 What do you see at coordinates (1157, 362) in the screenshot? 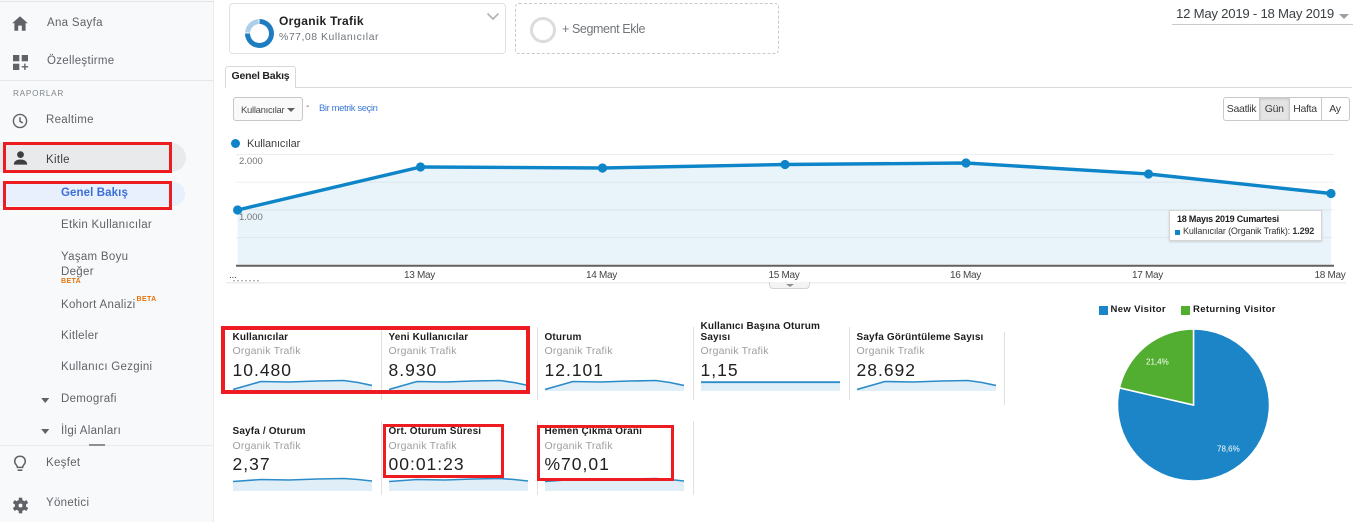
I see `svg-text: 21,4%` at bounding box center [1157, 362].